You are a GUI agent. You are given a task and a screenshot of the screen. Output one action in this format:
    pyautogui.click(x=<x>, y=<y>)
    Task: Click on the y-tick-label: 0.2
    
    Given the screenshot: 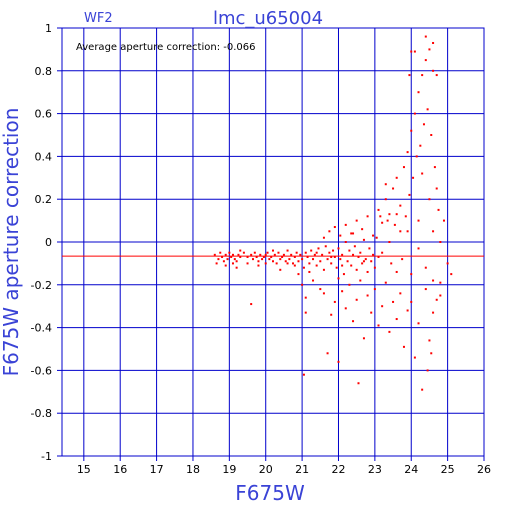 What is the action you would take?
    pyautogui.click(x=44, y=199)
    